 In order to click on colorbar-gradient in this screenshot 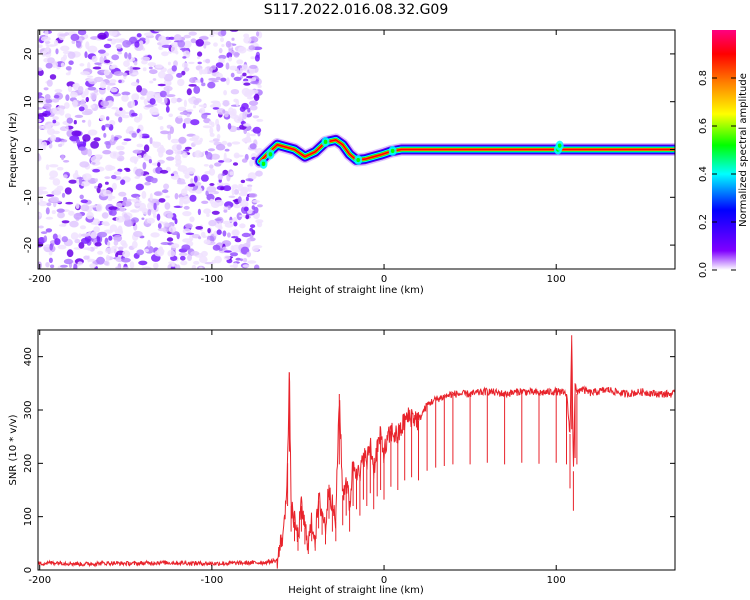, I will do `click(724, 150)`.